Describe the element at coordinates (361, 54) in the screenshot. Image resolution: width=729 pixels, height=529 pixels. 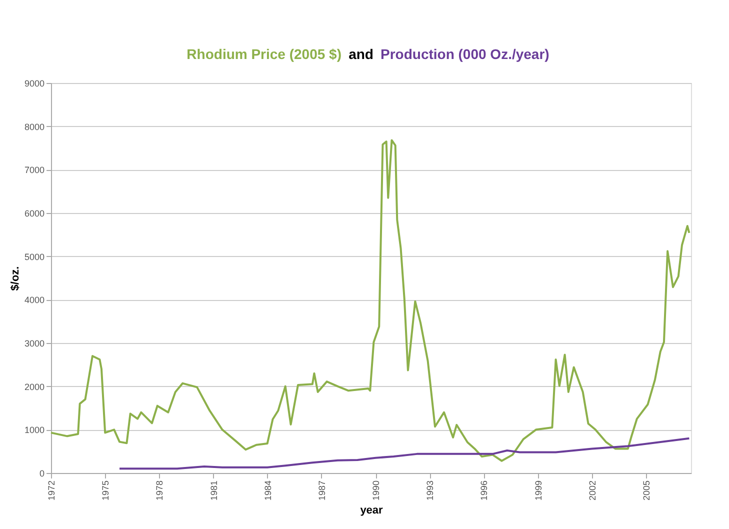
I see `text: and` at that location.